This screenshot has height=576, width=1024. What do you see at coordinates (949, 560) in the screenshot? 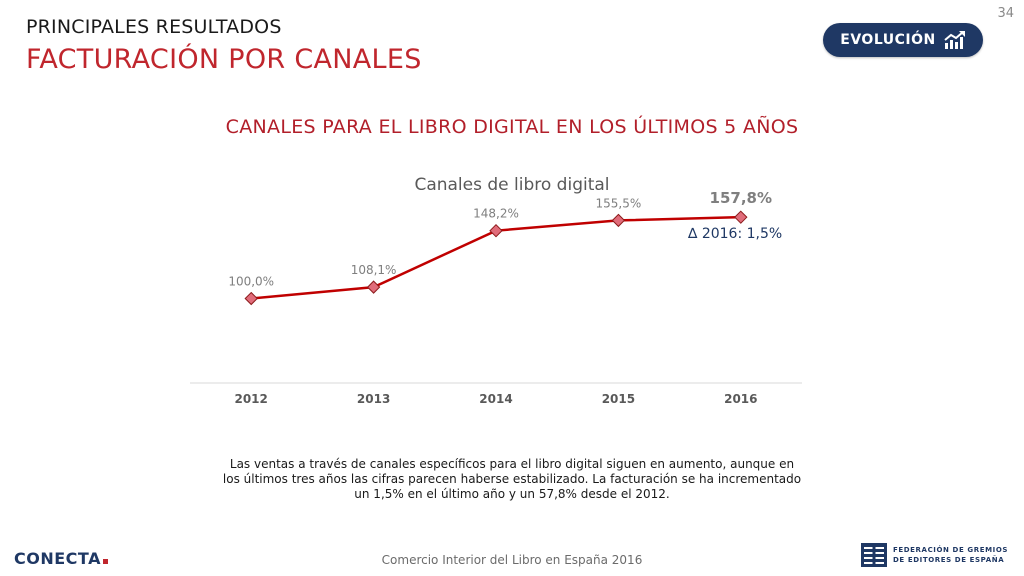
I see `fge-logo-line2: DE EDITORES DE ESPAÑA` at bounding box center [949, 560].